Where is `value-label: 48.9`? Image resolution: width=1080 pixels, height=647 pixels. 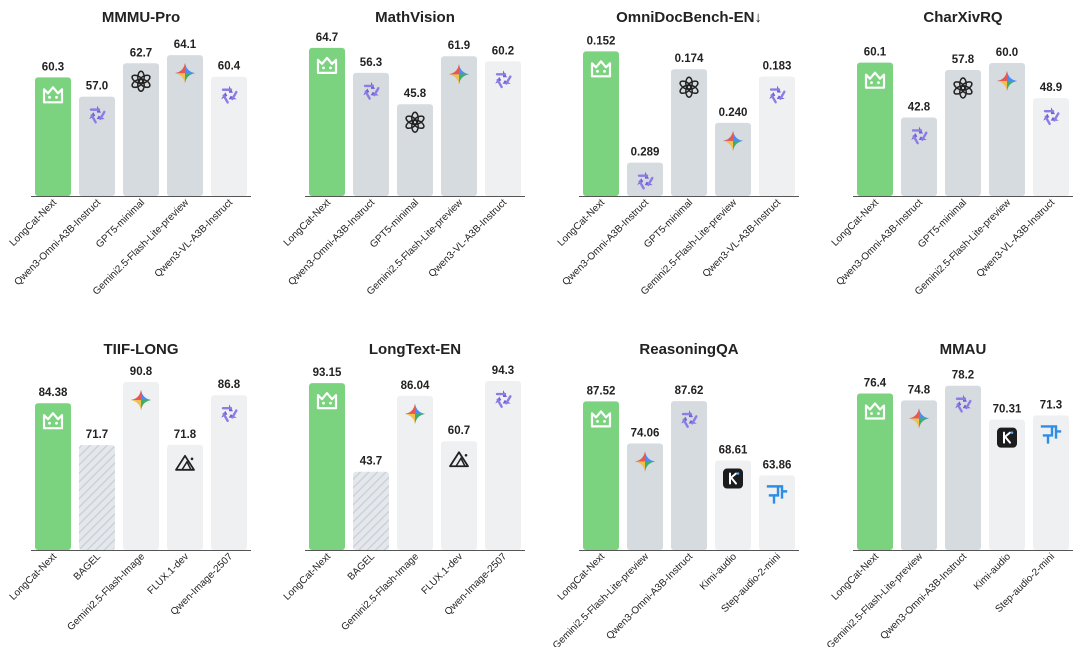
value-label: 48.9 is located at coordinates (1051, 88).